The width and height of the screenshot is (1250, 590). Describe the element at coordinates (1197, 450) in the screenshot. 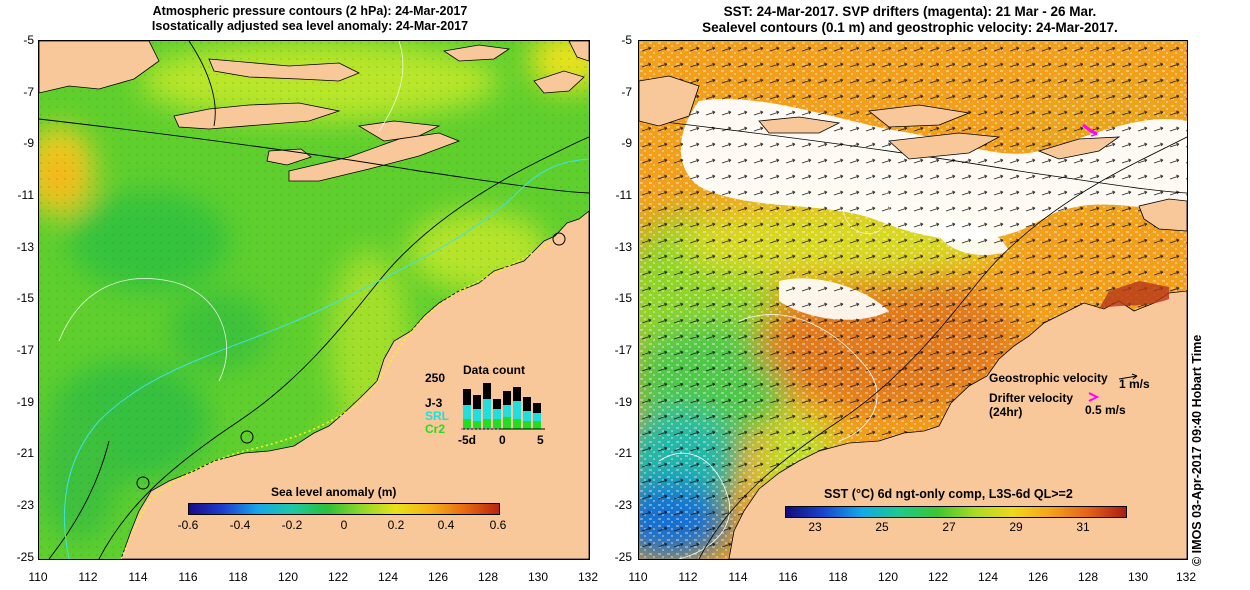

I see `imos-credit: © IMOS 03-Apr-2017 09:40 Hobart Time` at that location.